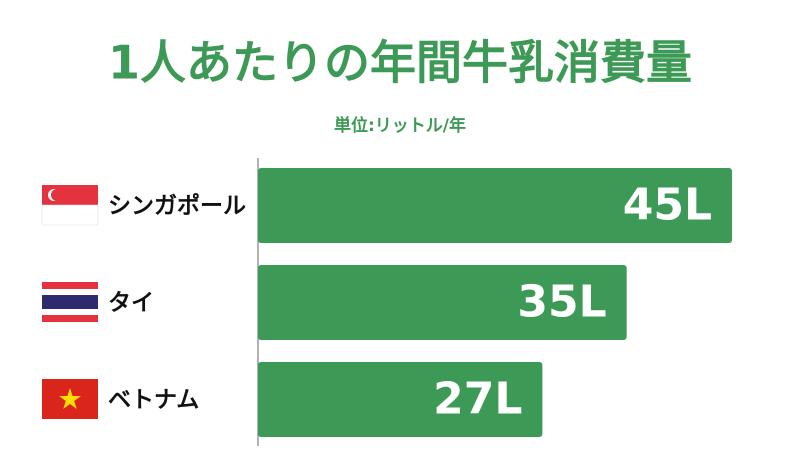 Image resolution: width=800 pixels, height=457 pixels. What do you see at coordinates (400, 63) in the screenshot?
I see `chart-title: 1人あたりの年間牛乳消費量` at bounding box center [400, 63].